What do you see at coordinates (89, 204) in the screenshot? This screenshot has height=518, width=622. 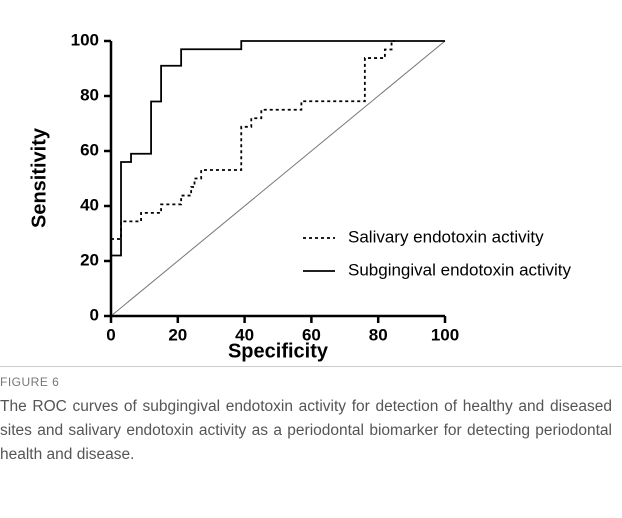 I see `y-tick-label: 40` at bounding box center [89, 204].